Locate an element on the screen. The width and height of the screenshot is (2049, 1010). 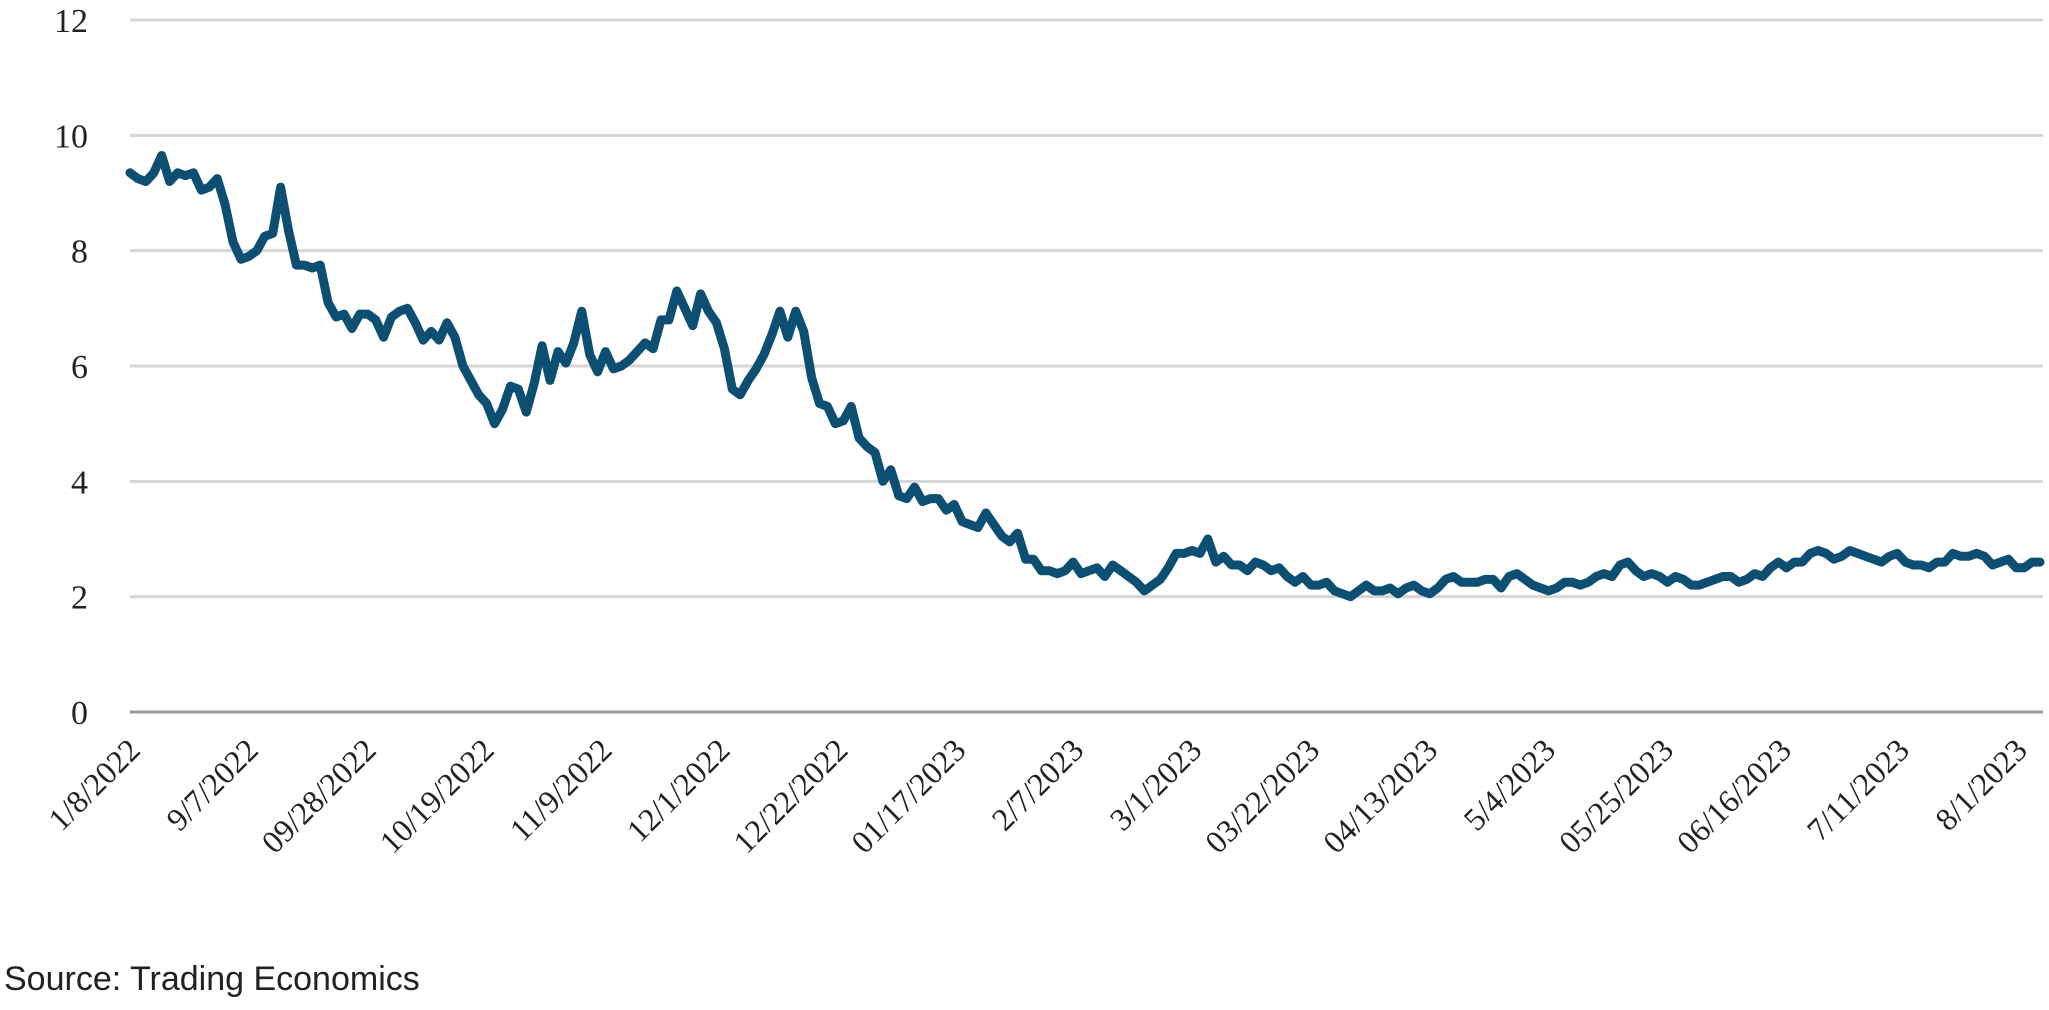
x-tick-label: 12/1/2022 is located at coordinates (677, 789).